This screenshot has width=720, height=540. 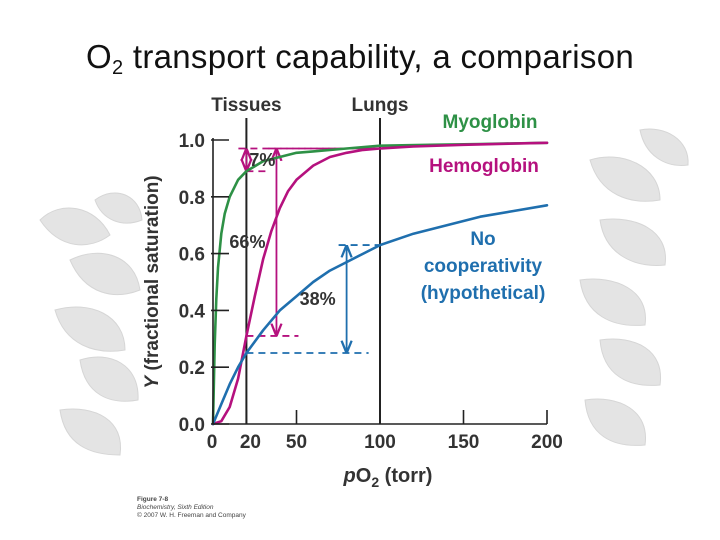 What do you see at coordinates (484, 166) in the screenshot?
I see `series-label-hemoglobin: Hemoglobin` at bounding box center [484, 166].